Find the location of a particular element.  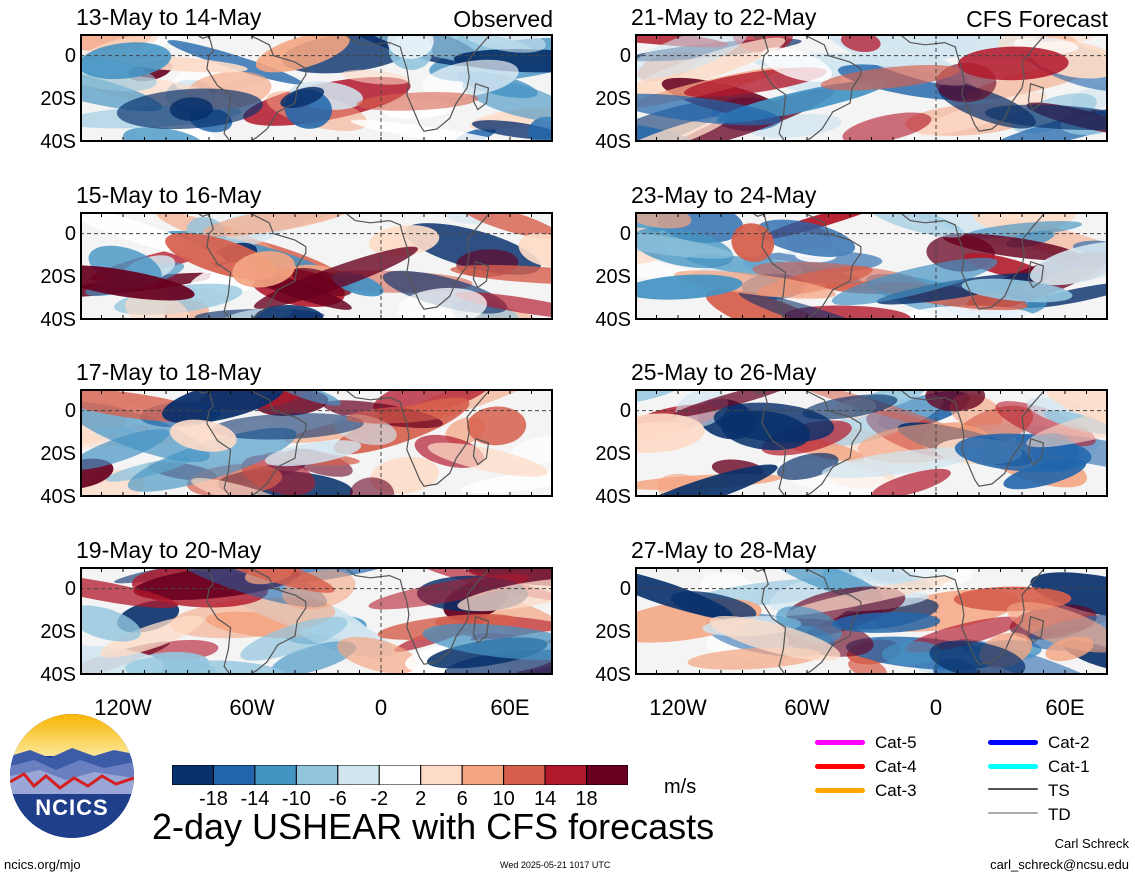

legend-label: Cat-3 is located at coordinates (896, 790).